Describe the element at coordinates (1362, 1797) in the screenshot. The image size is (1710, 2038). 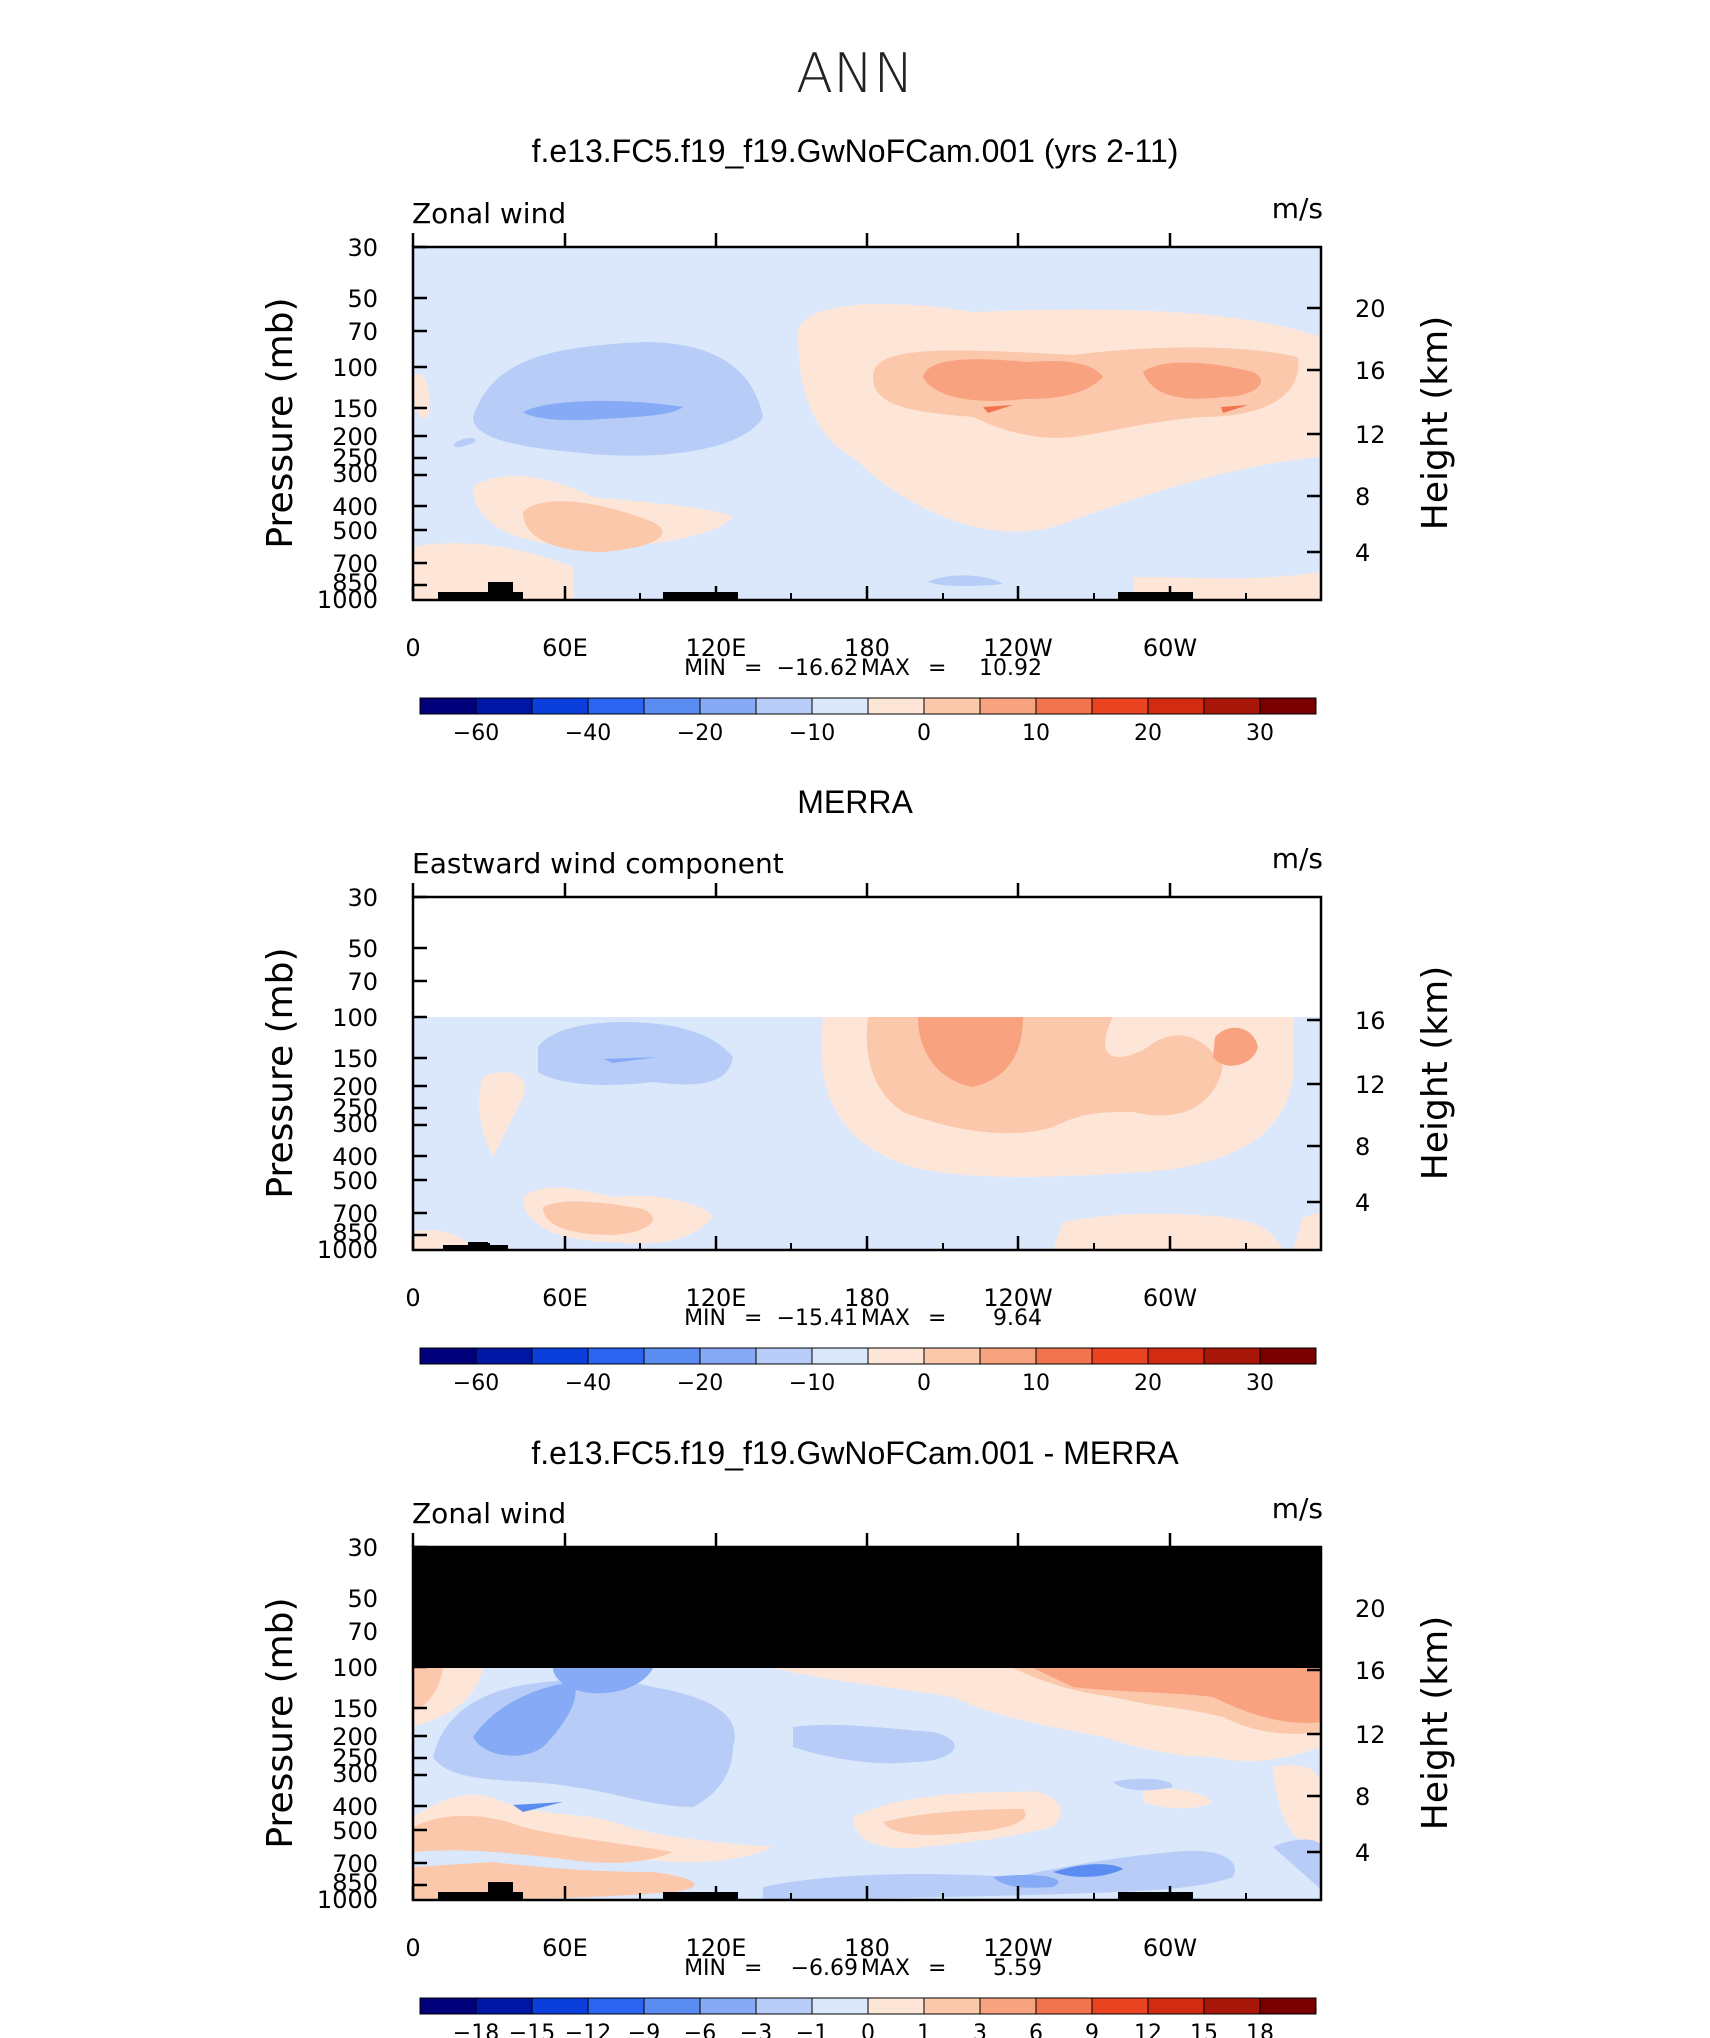
I see `y2-tick-label: 8` at that location.